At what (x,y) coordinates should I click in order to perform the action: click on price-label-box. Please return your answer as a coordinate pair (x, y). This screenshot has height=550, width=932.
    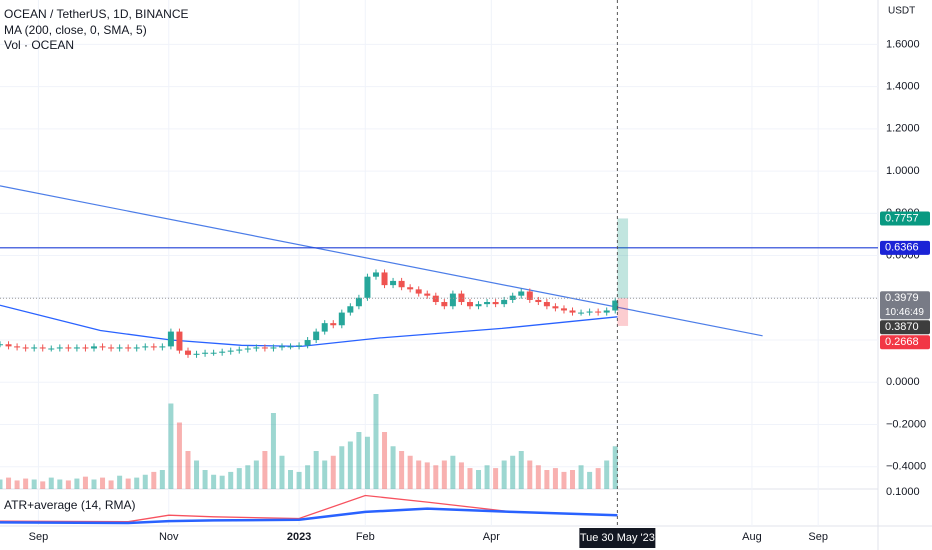
    Looking at the image, I should click on (905, 218).